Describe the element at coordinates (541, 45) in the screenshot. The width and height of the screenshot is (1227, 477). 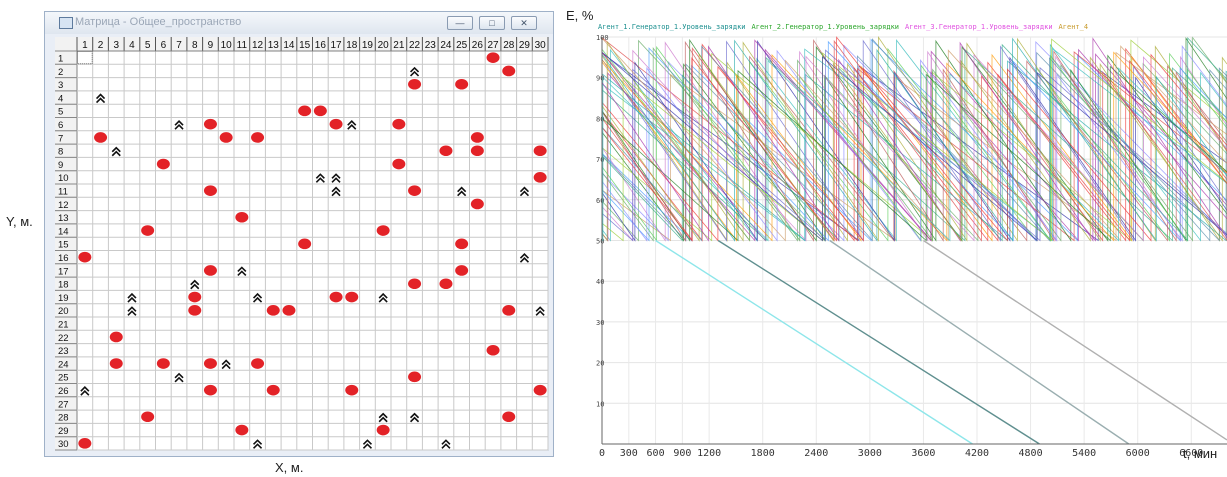
I see `column-header: 30` at that location.